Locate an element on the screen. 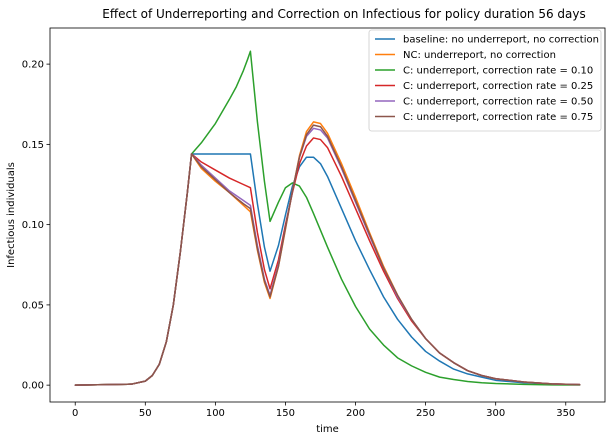 The image size is (615, 445). x-tick-label: 0 is located at coordinates (75, 413).